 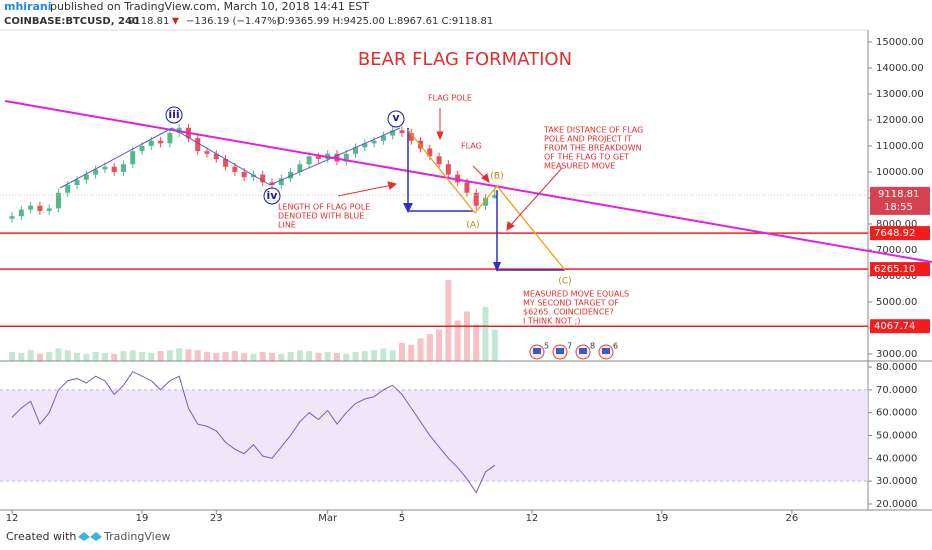 What do you see at coordinates (898, 194) in the screenshot?
I see `last-price-label: 9118.81` at bounding box center [898, 194].